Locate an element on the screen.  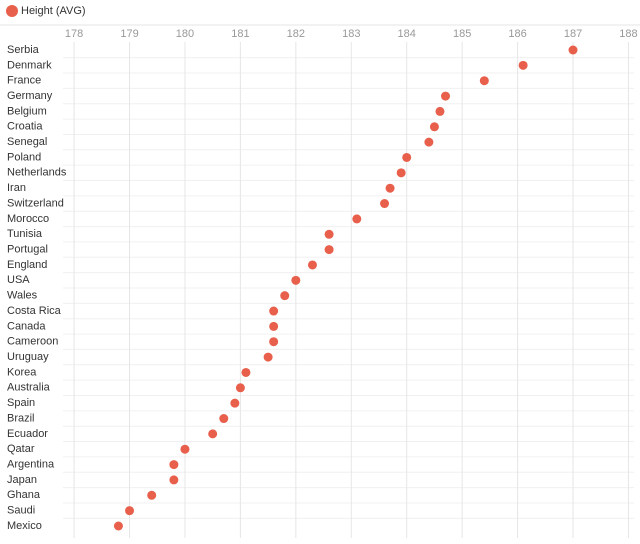
category-label: Denmark is located at coordinates (29, 65).